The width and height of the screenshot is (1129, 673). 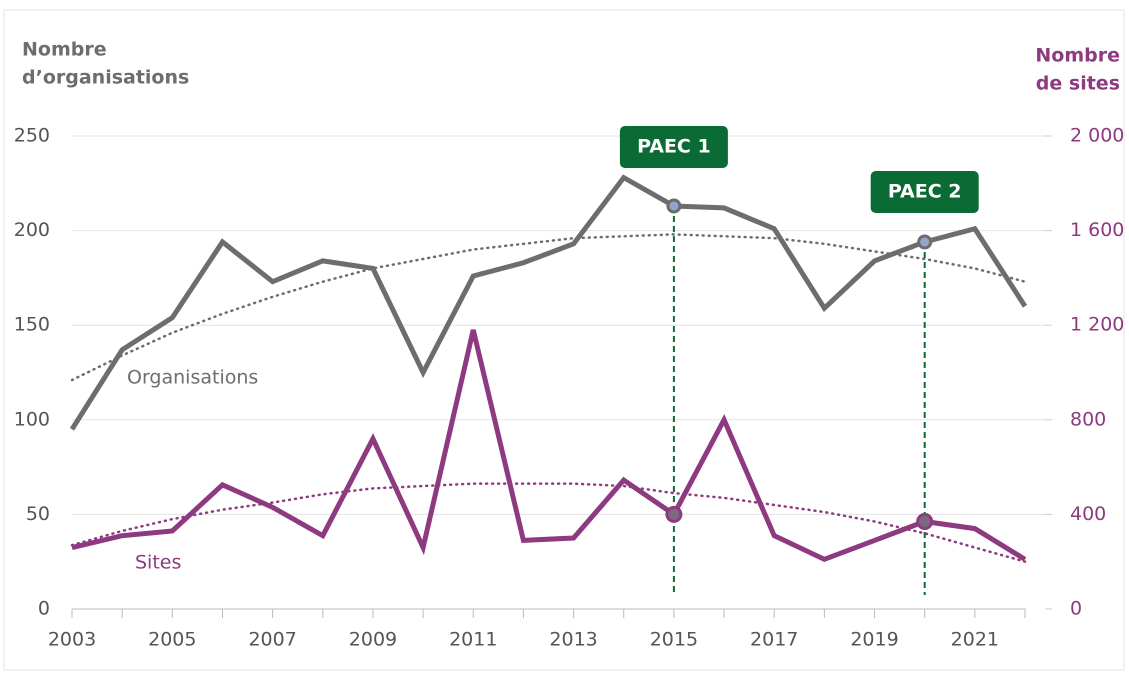 I want to click on x-tick-label: 2017, so click(x=774, y=640).